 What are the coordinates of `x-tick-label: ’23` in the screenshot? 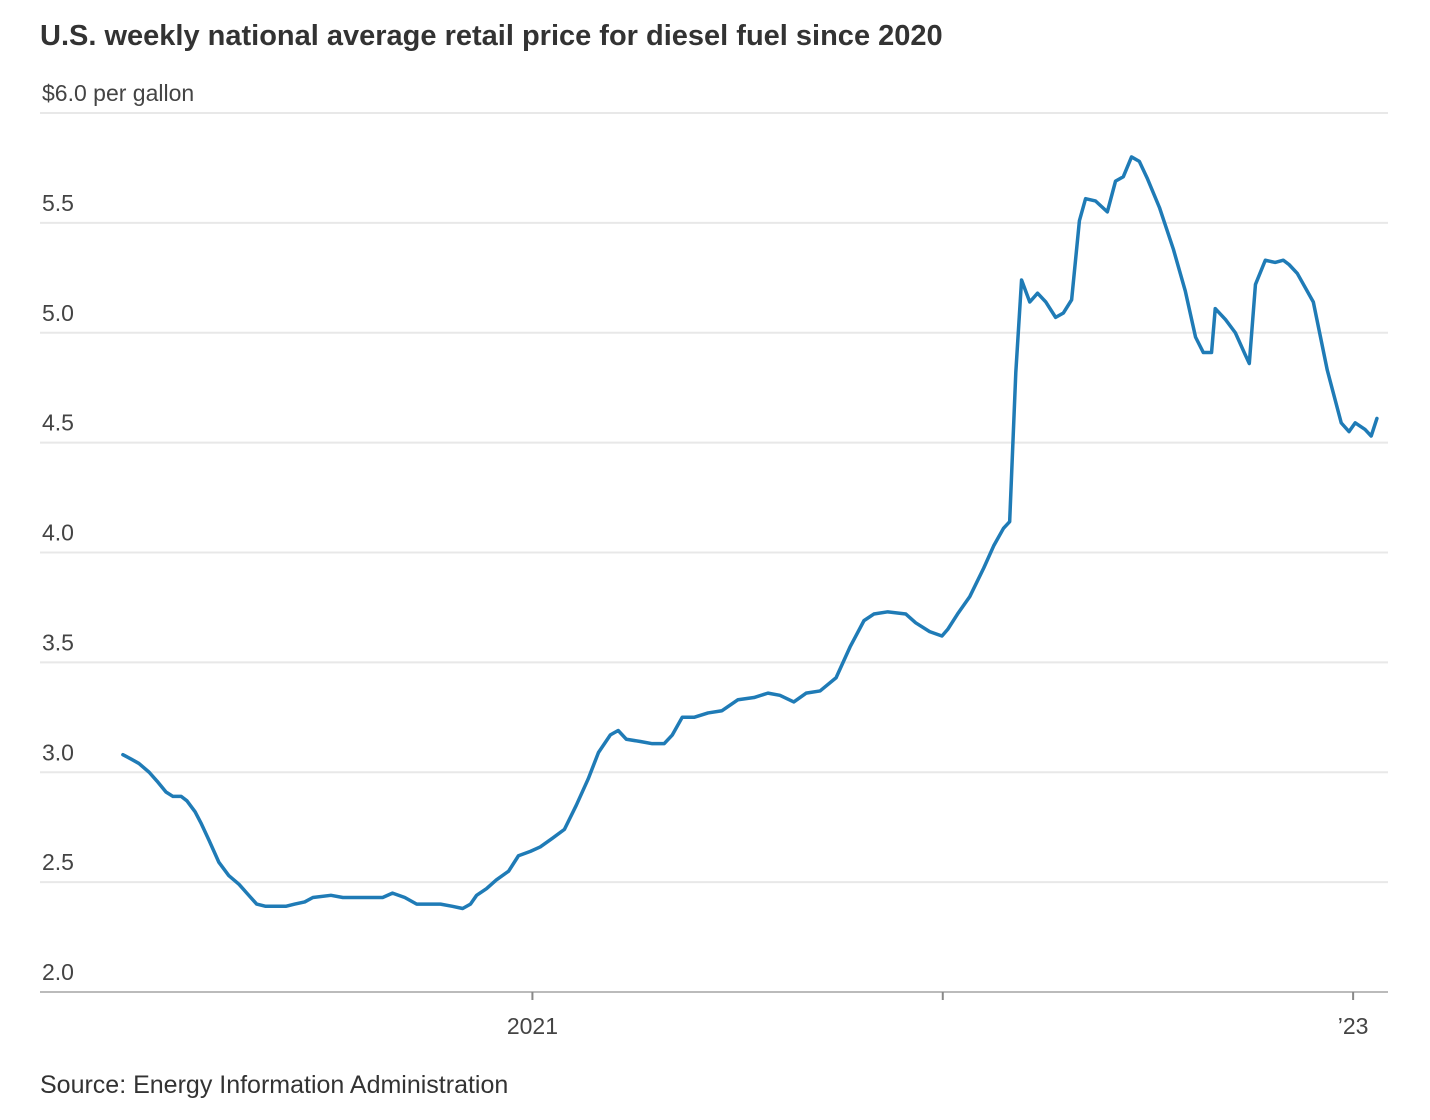 It's located at (1353, 1026).